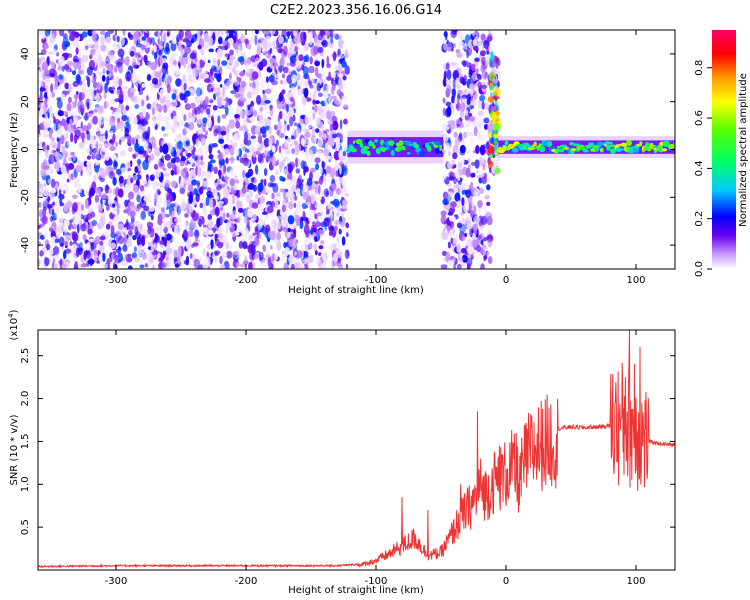 The height and width of the screenshot is (600, 750). What do you see at coordinates (116, 280) in the screenshot?
I see `x-tick-label: -300` at bounding box center [116, 280].